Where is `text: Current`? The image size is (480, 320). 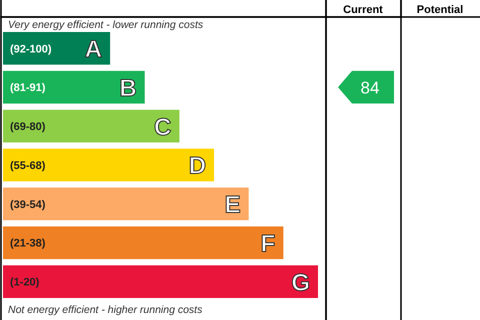
text: Current is located at coordinates (363, 10).